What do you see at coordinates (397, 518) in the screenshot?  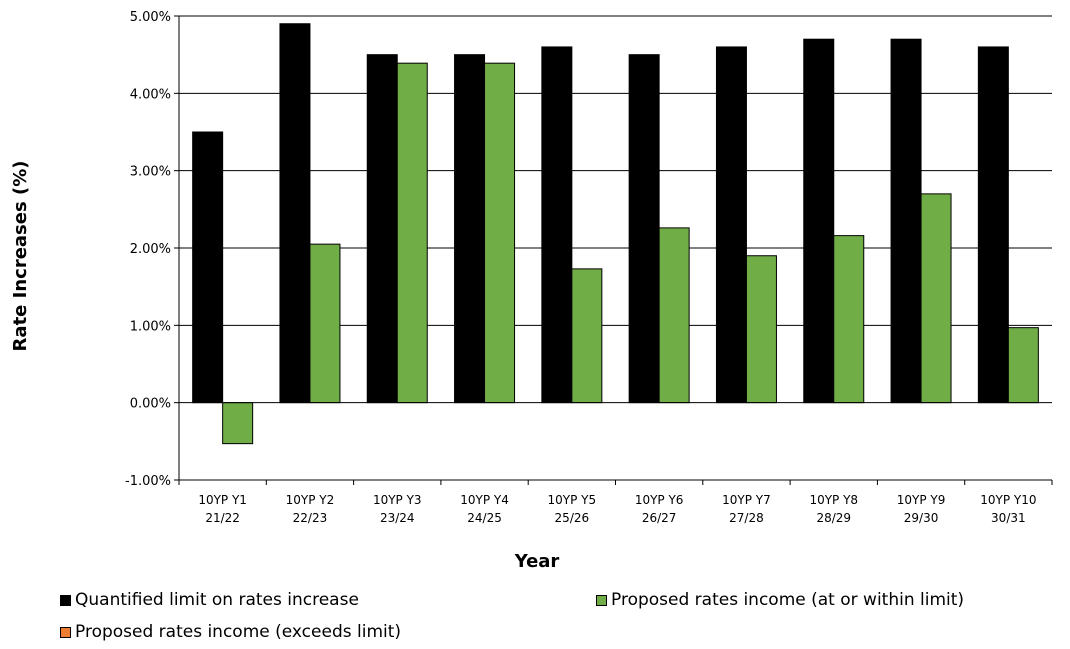 I see `x-category-sublabel: 23/24` at bounding box center [397, 518].